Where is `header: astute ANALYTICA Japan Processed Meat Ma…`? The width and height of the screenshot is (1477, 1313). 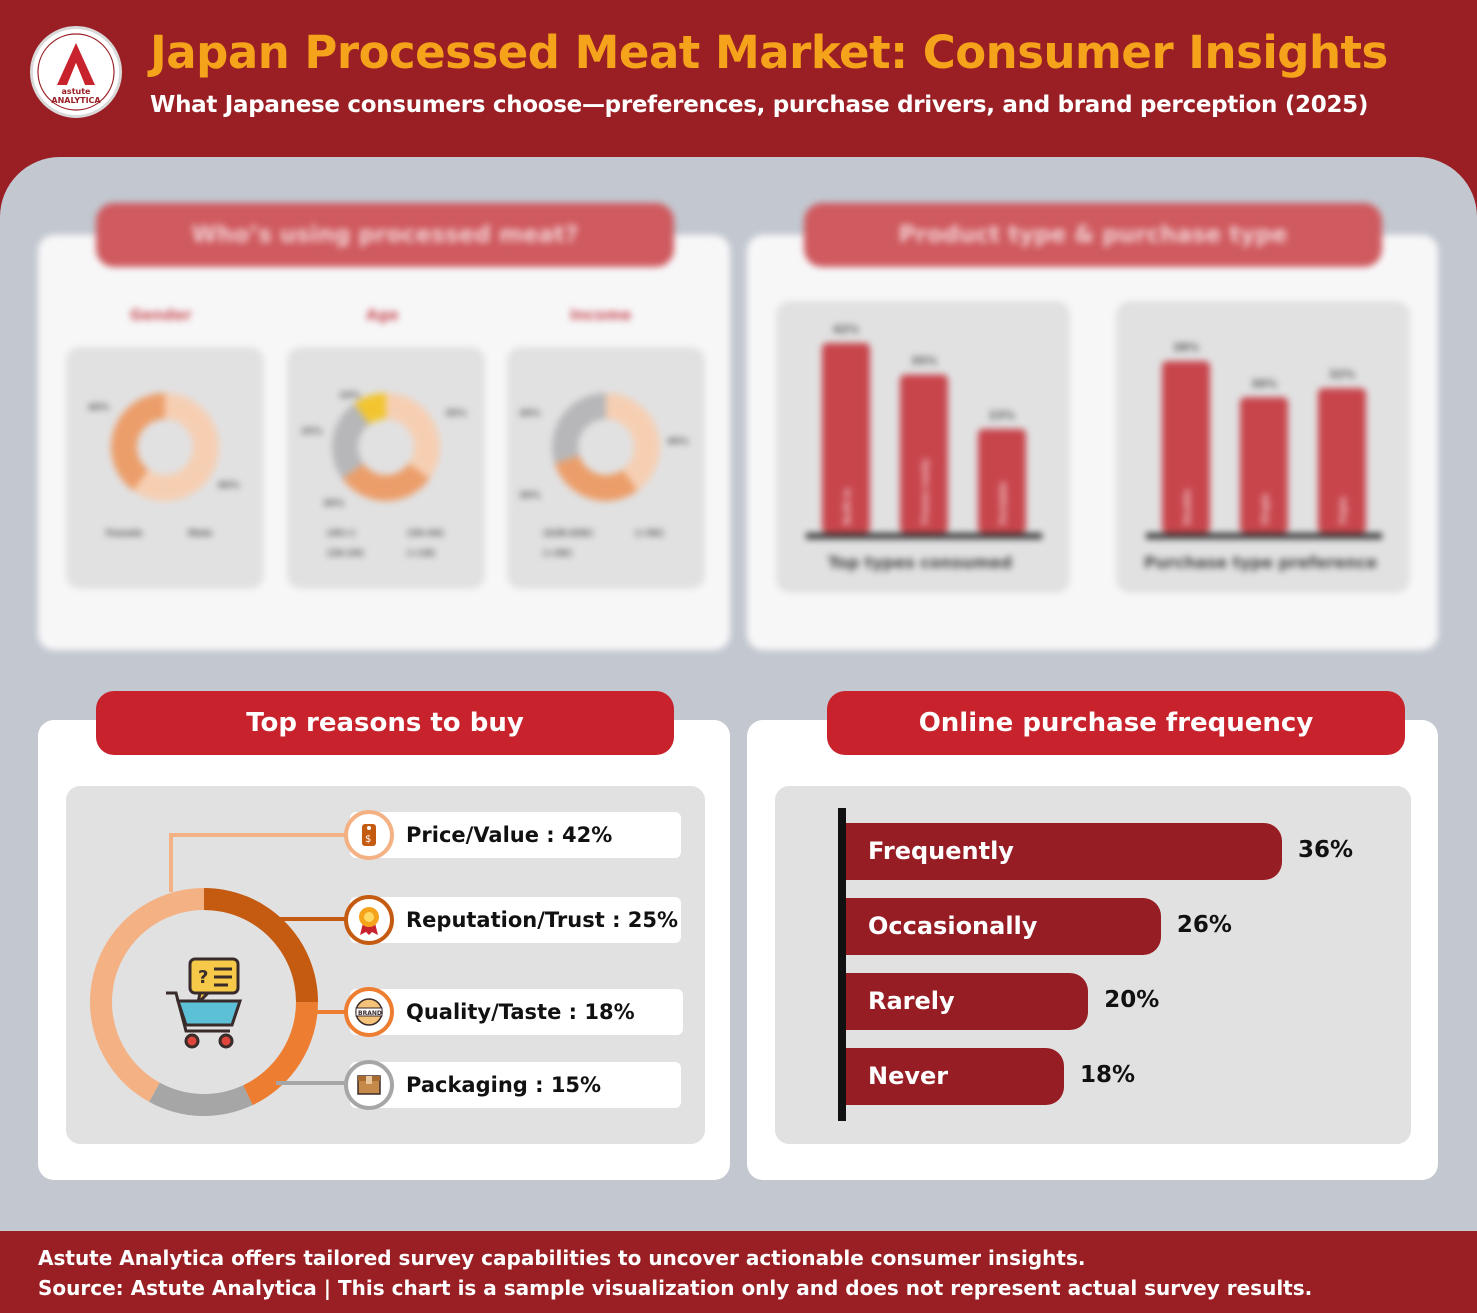
header: astute ANALYTICA Japan Processed Meat Ma… is located at coordinates (738, 80).